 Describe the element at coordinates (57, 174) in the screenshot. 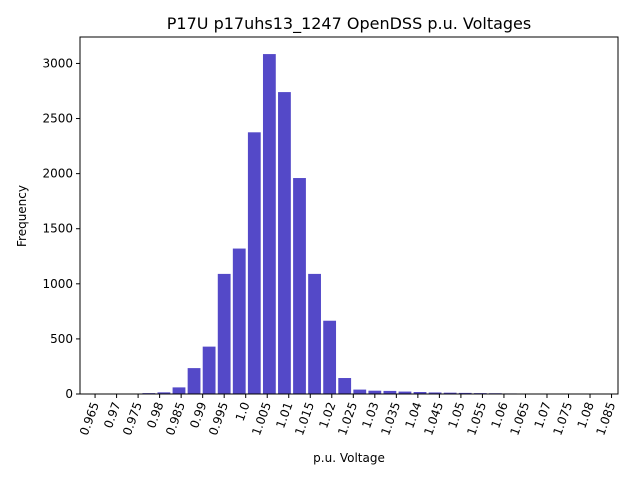

I see `y-tick-label: 2000` at that location.